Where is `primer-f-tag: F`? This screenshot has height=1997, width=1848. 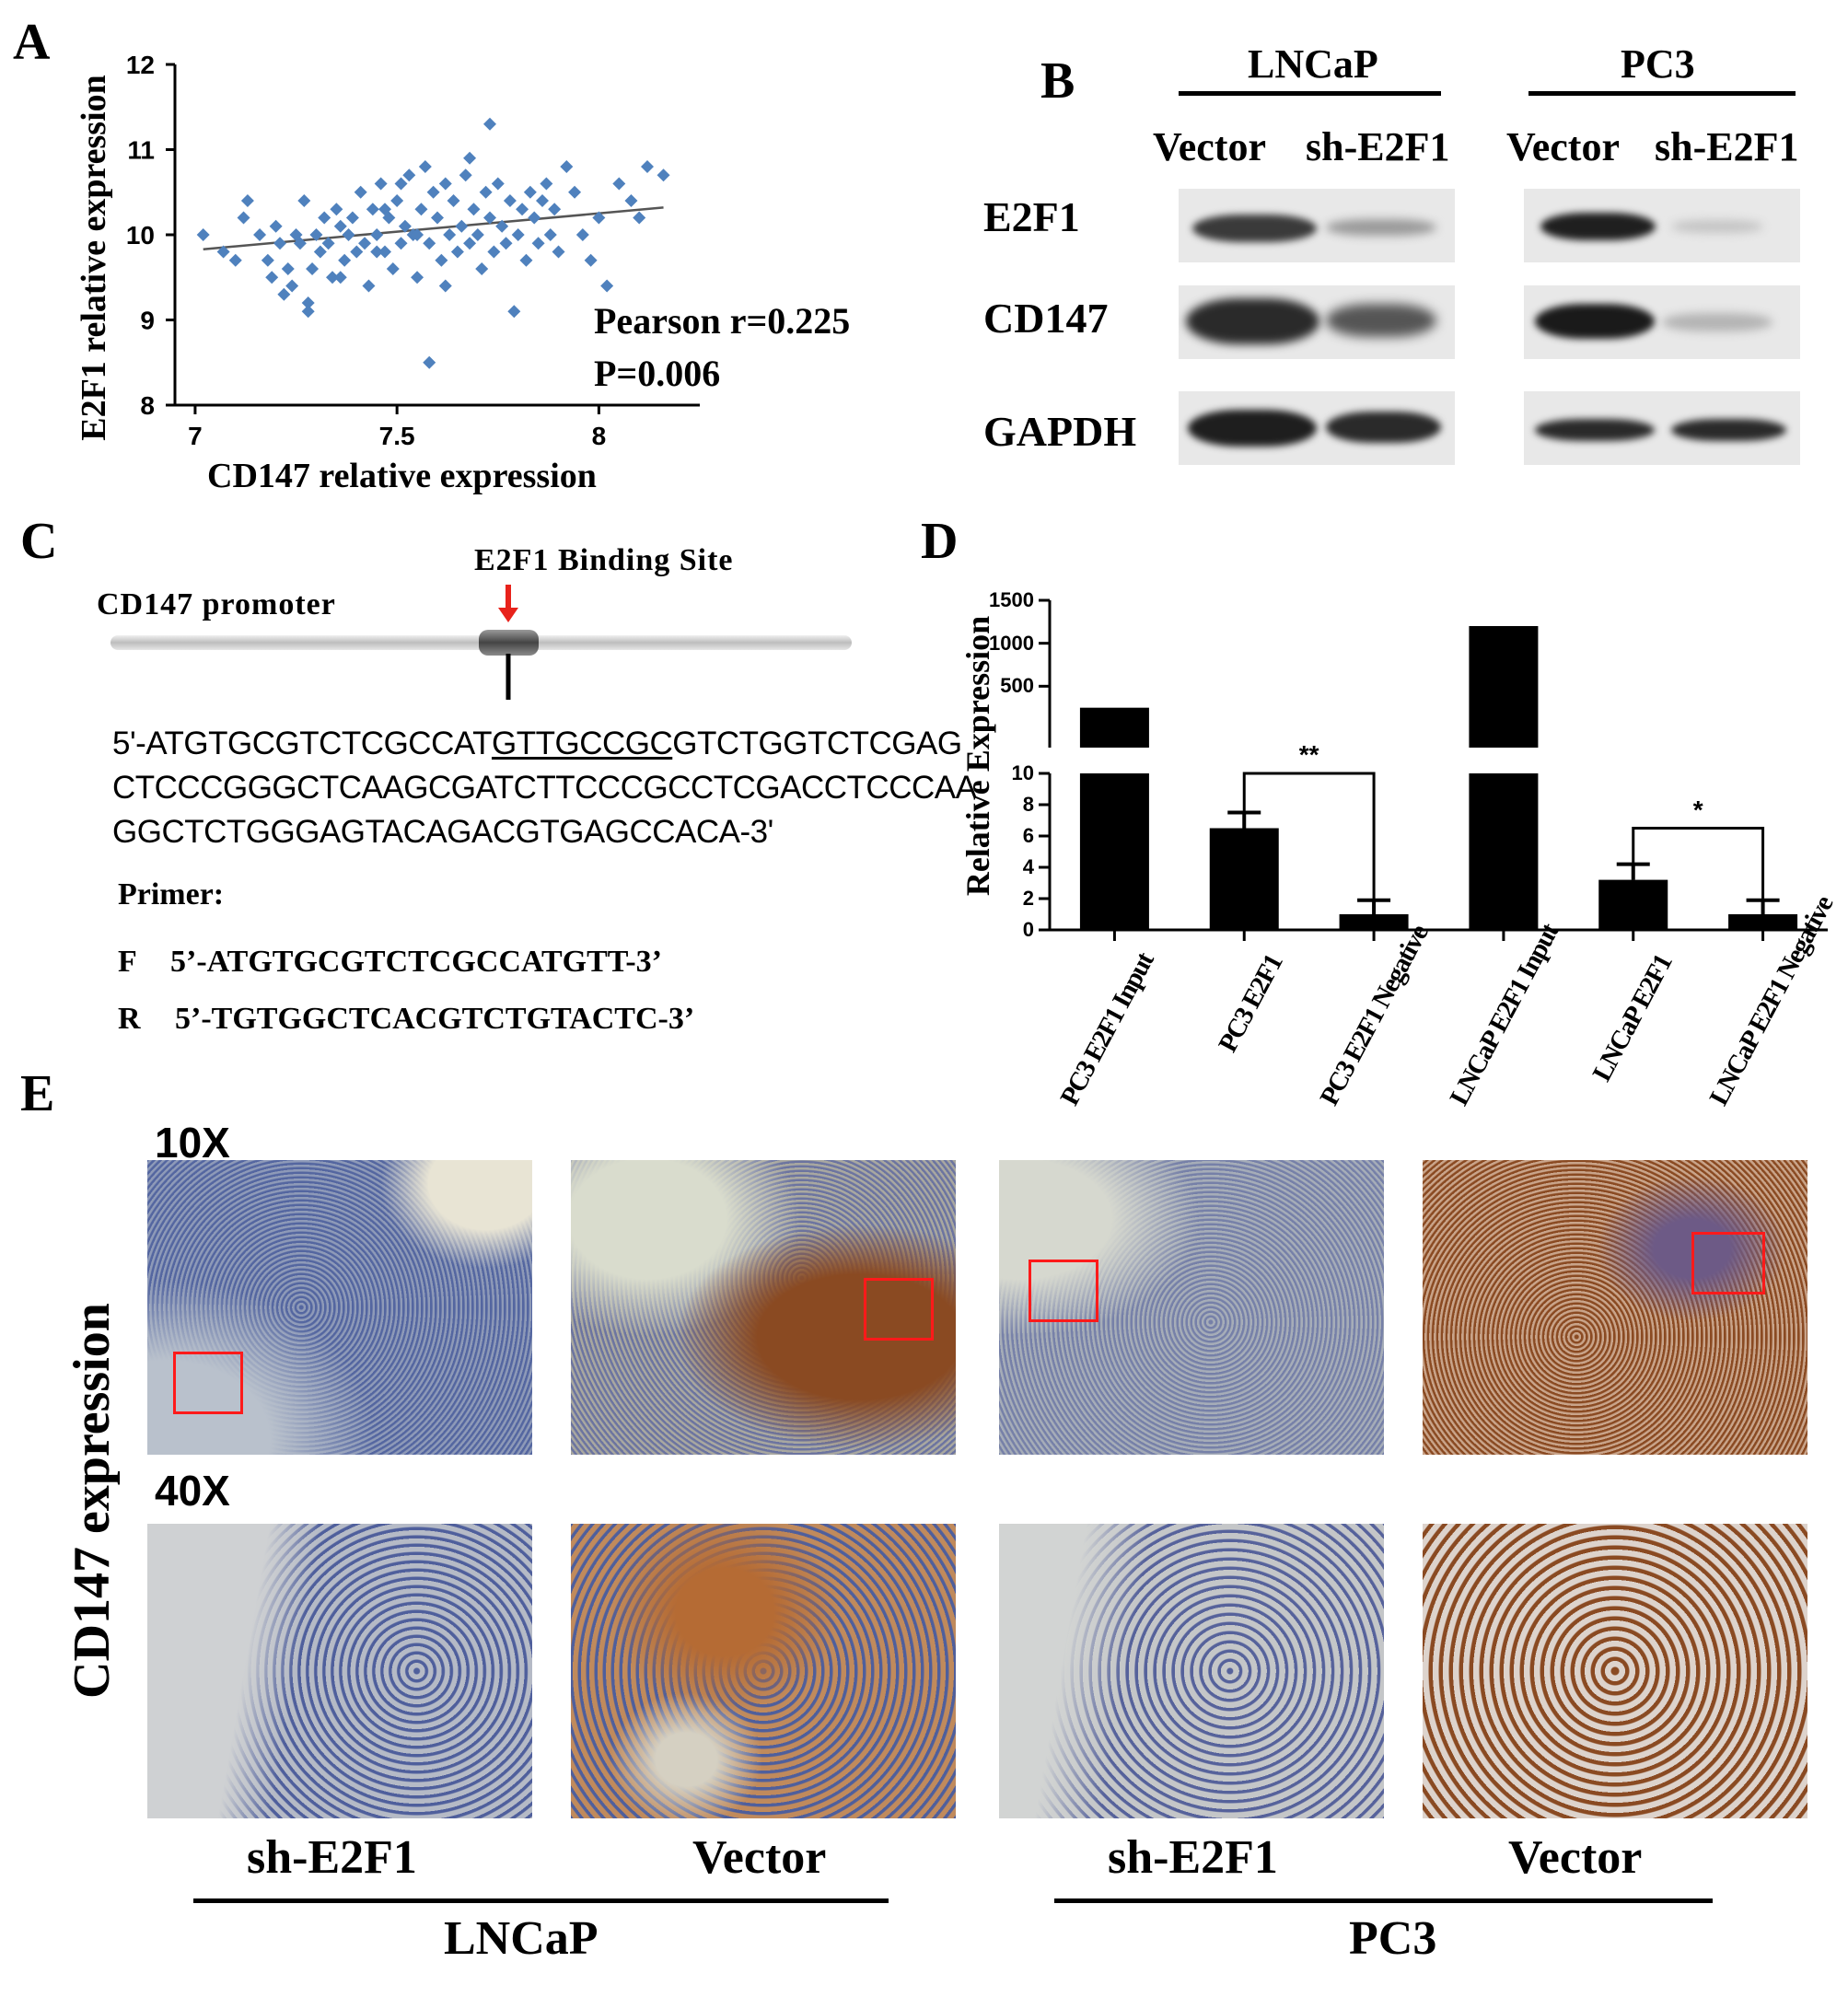
primer-f-tag: F is located at coordinates (127, 962).